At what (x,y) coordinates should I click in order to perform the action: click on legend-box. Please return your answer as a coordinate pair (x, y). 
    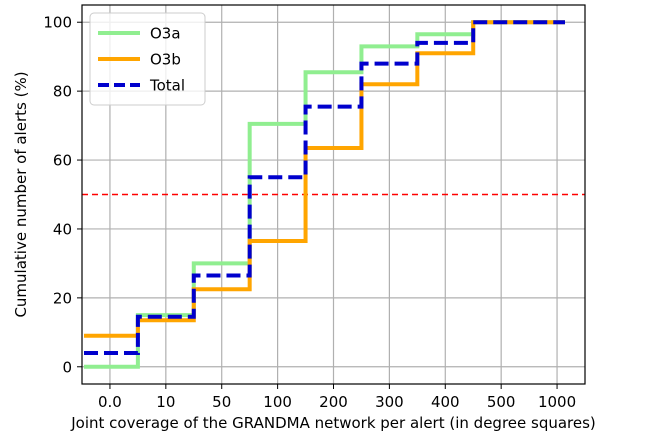
    Looking at the image, I should click on (147, 59).